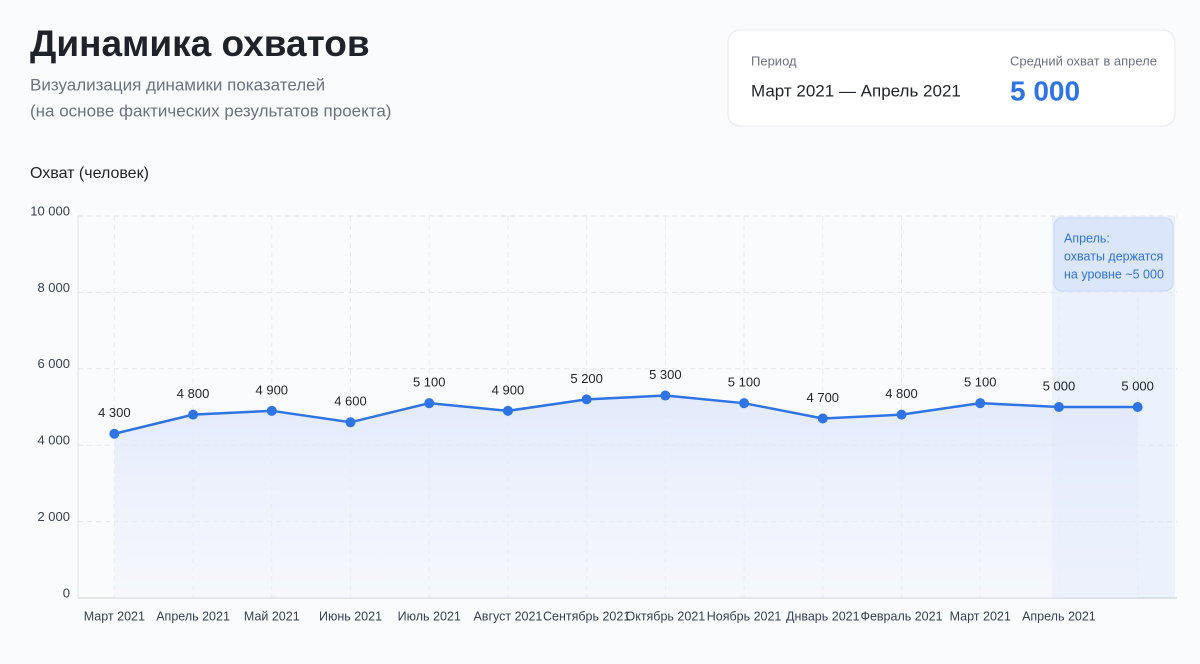 This screenshot has height=664, width=1200. What do you see at coordinates (1114, 274) in the screenshot?
I see `annotation: на уровне ~5 000` at bounding box center [1114, 274].